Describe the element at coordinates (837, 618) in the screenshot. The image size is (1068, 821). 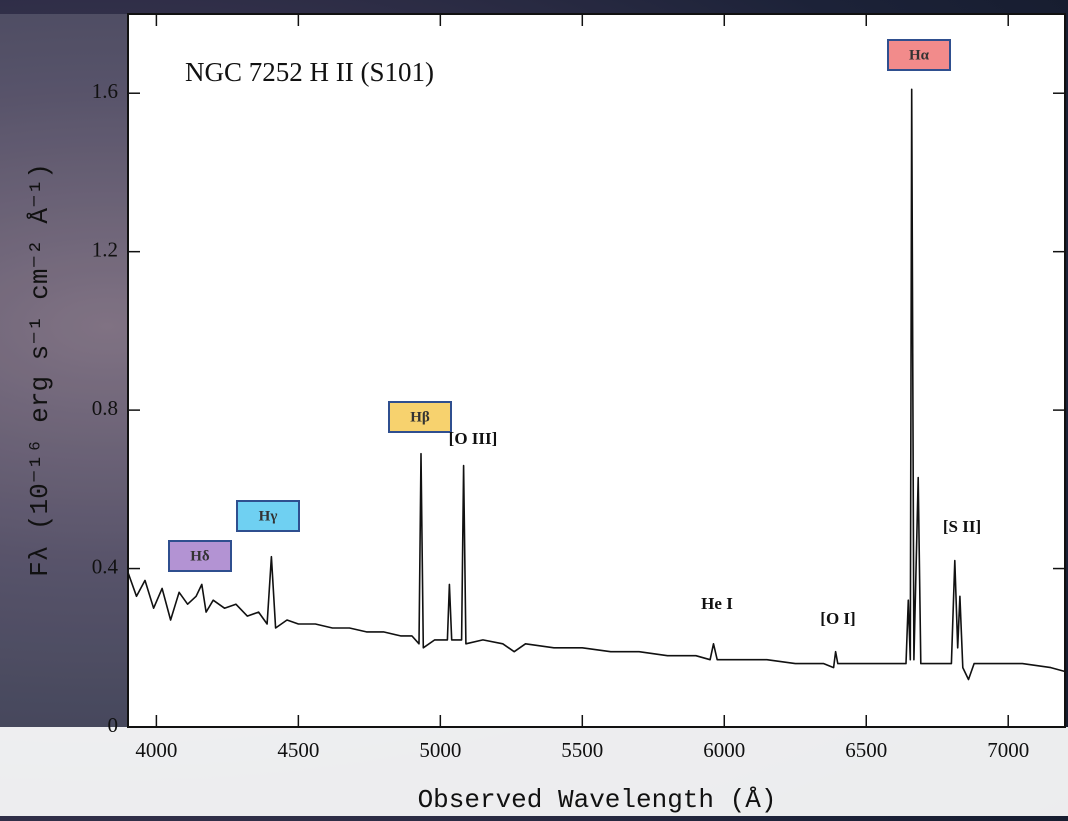
I see `line-label: [O I]` at that location.